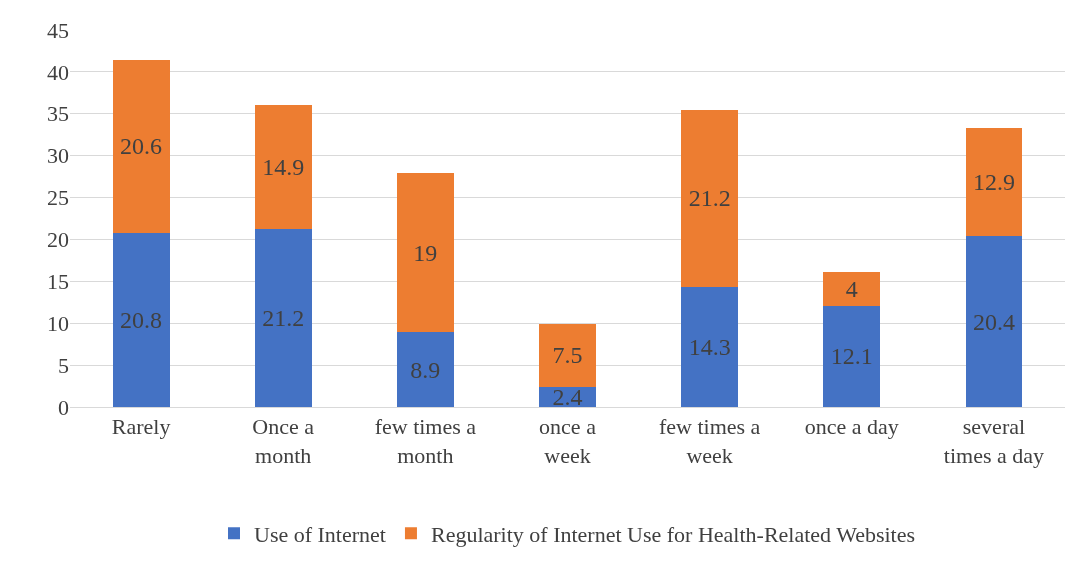 The width and height of the screenshot is (1075, 565). What do you see at coordinates (320, 534) in the screenshot?
I see `legend-label: Use of Internet` at bounding box center [320, 534].